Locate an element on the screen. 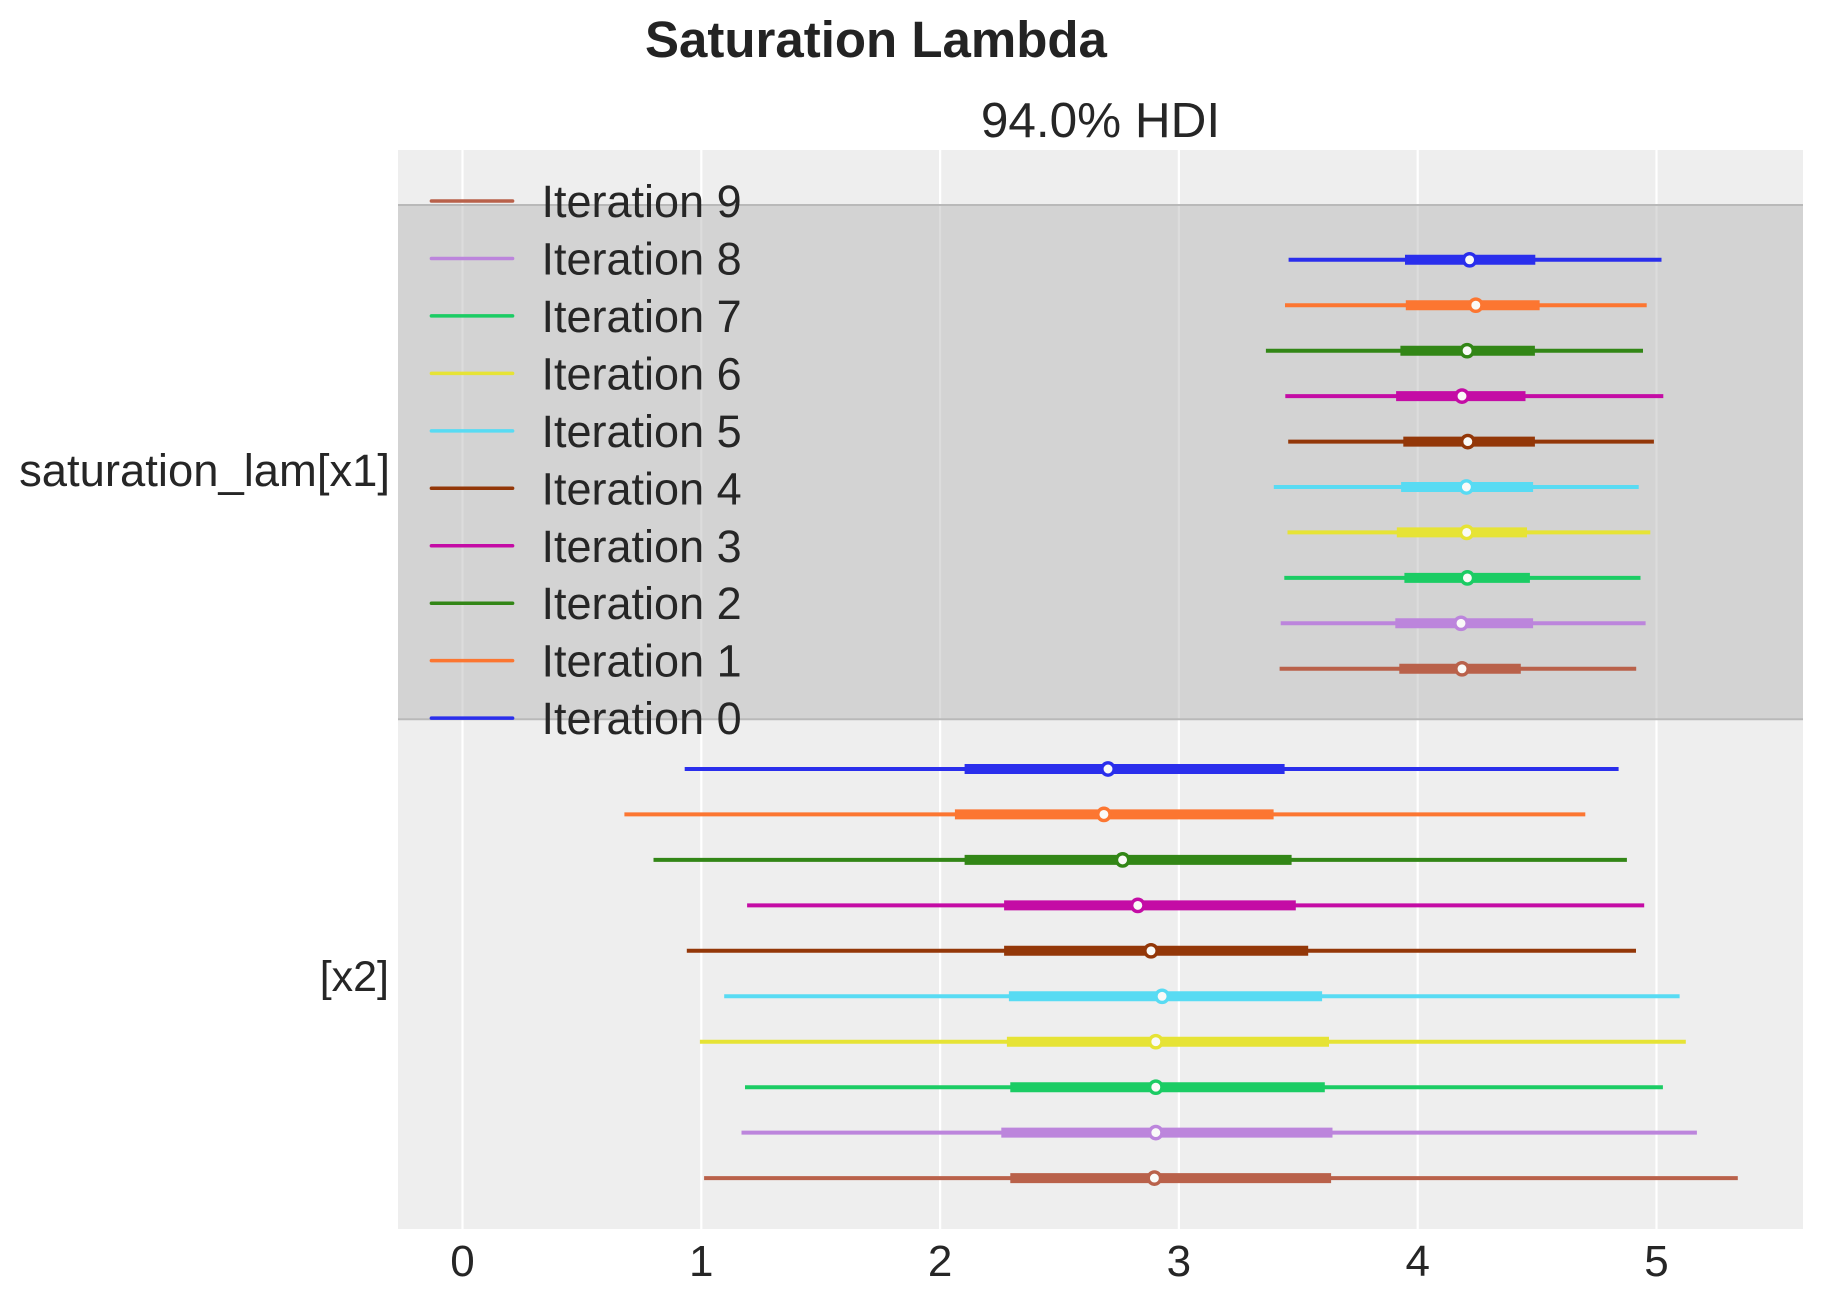 The image size is (1823, 1303). svg-text: [x2] is located at coordinates (354, 977).